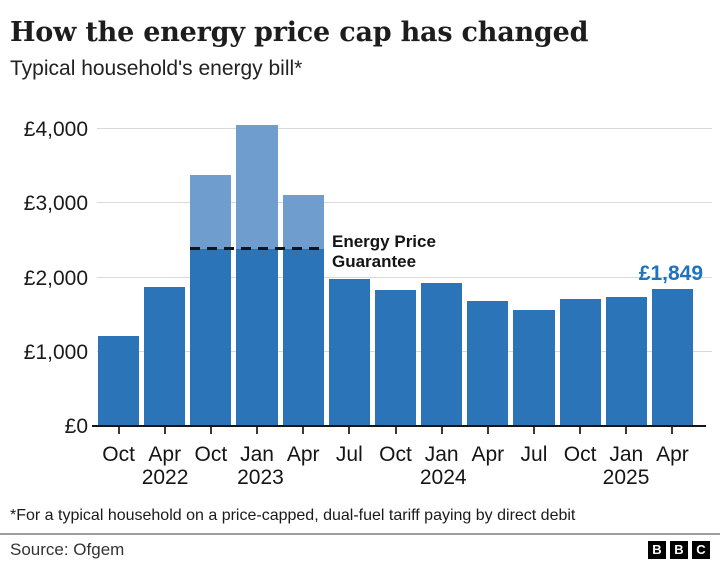  What do you see at coordinates (55, 204) in the screenshot?
I see `y-axis-label: £3,000` at bounding box center [55, 204].